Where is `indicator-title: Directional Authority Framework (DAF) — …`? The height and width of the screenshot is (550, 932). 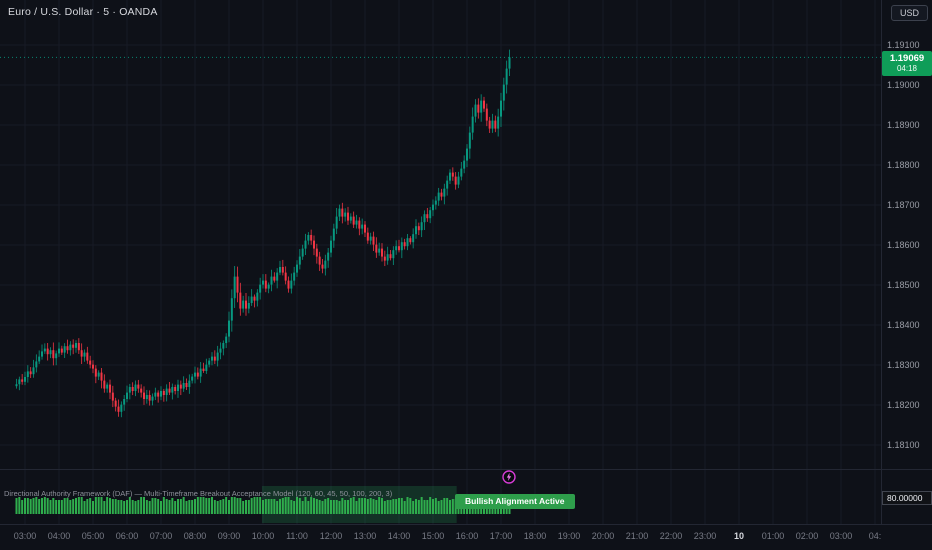
indicator-title: Directional Authority Framework (DAF) — … is located at coordinates (198, 493).